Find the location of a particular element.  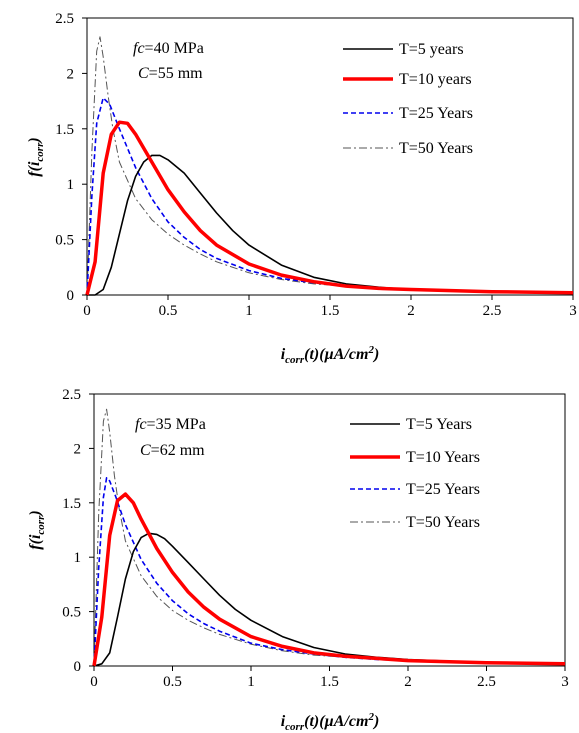

annotation: fc=35 MPa C=62 mm is located at coordinates (170, 437).